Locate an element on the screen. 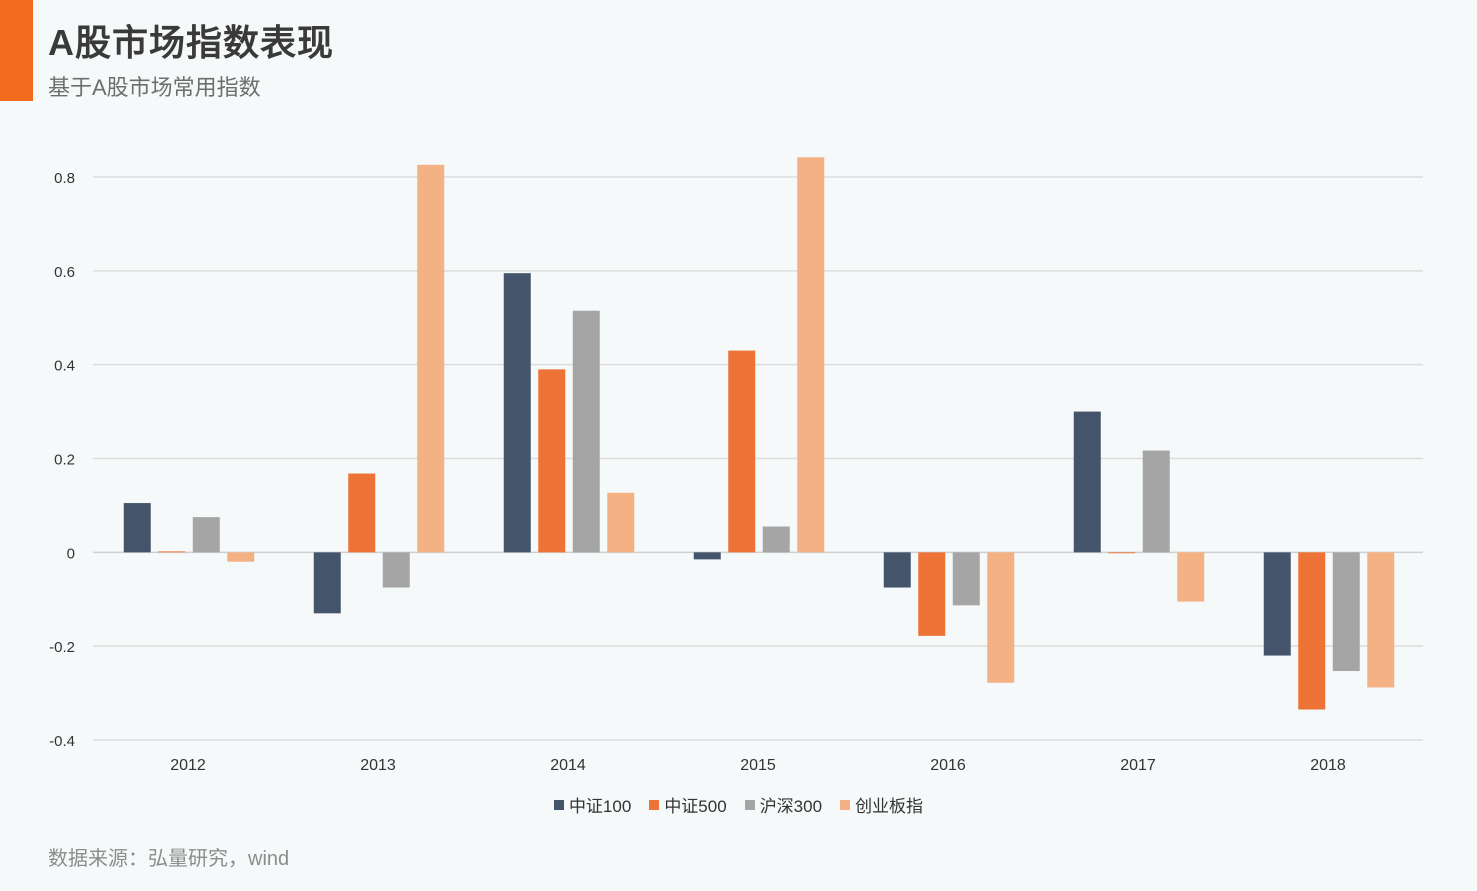 The image size is (1477, 891). x-tick-label: 2015 is located at coordinates (758, 765).